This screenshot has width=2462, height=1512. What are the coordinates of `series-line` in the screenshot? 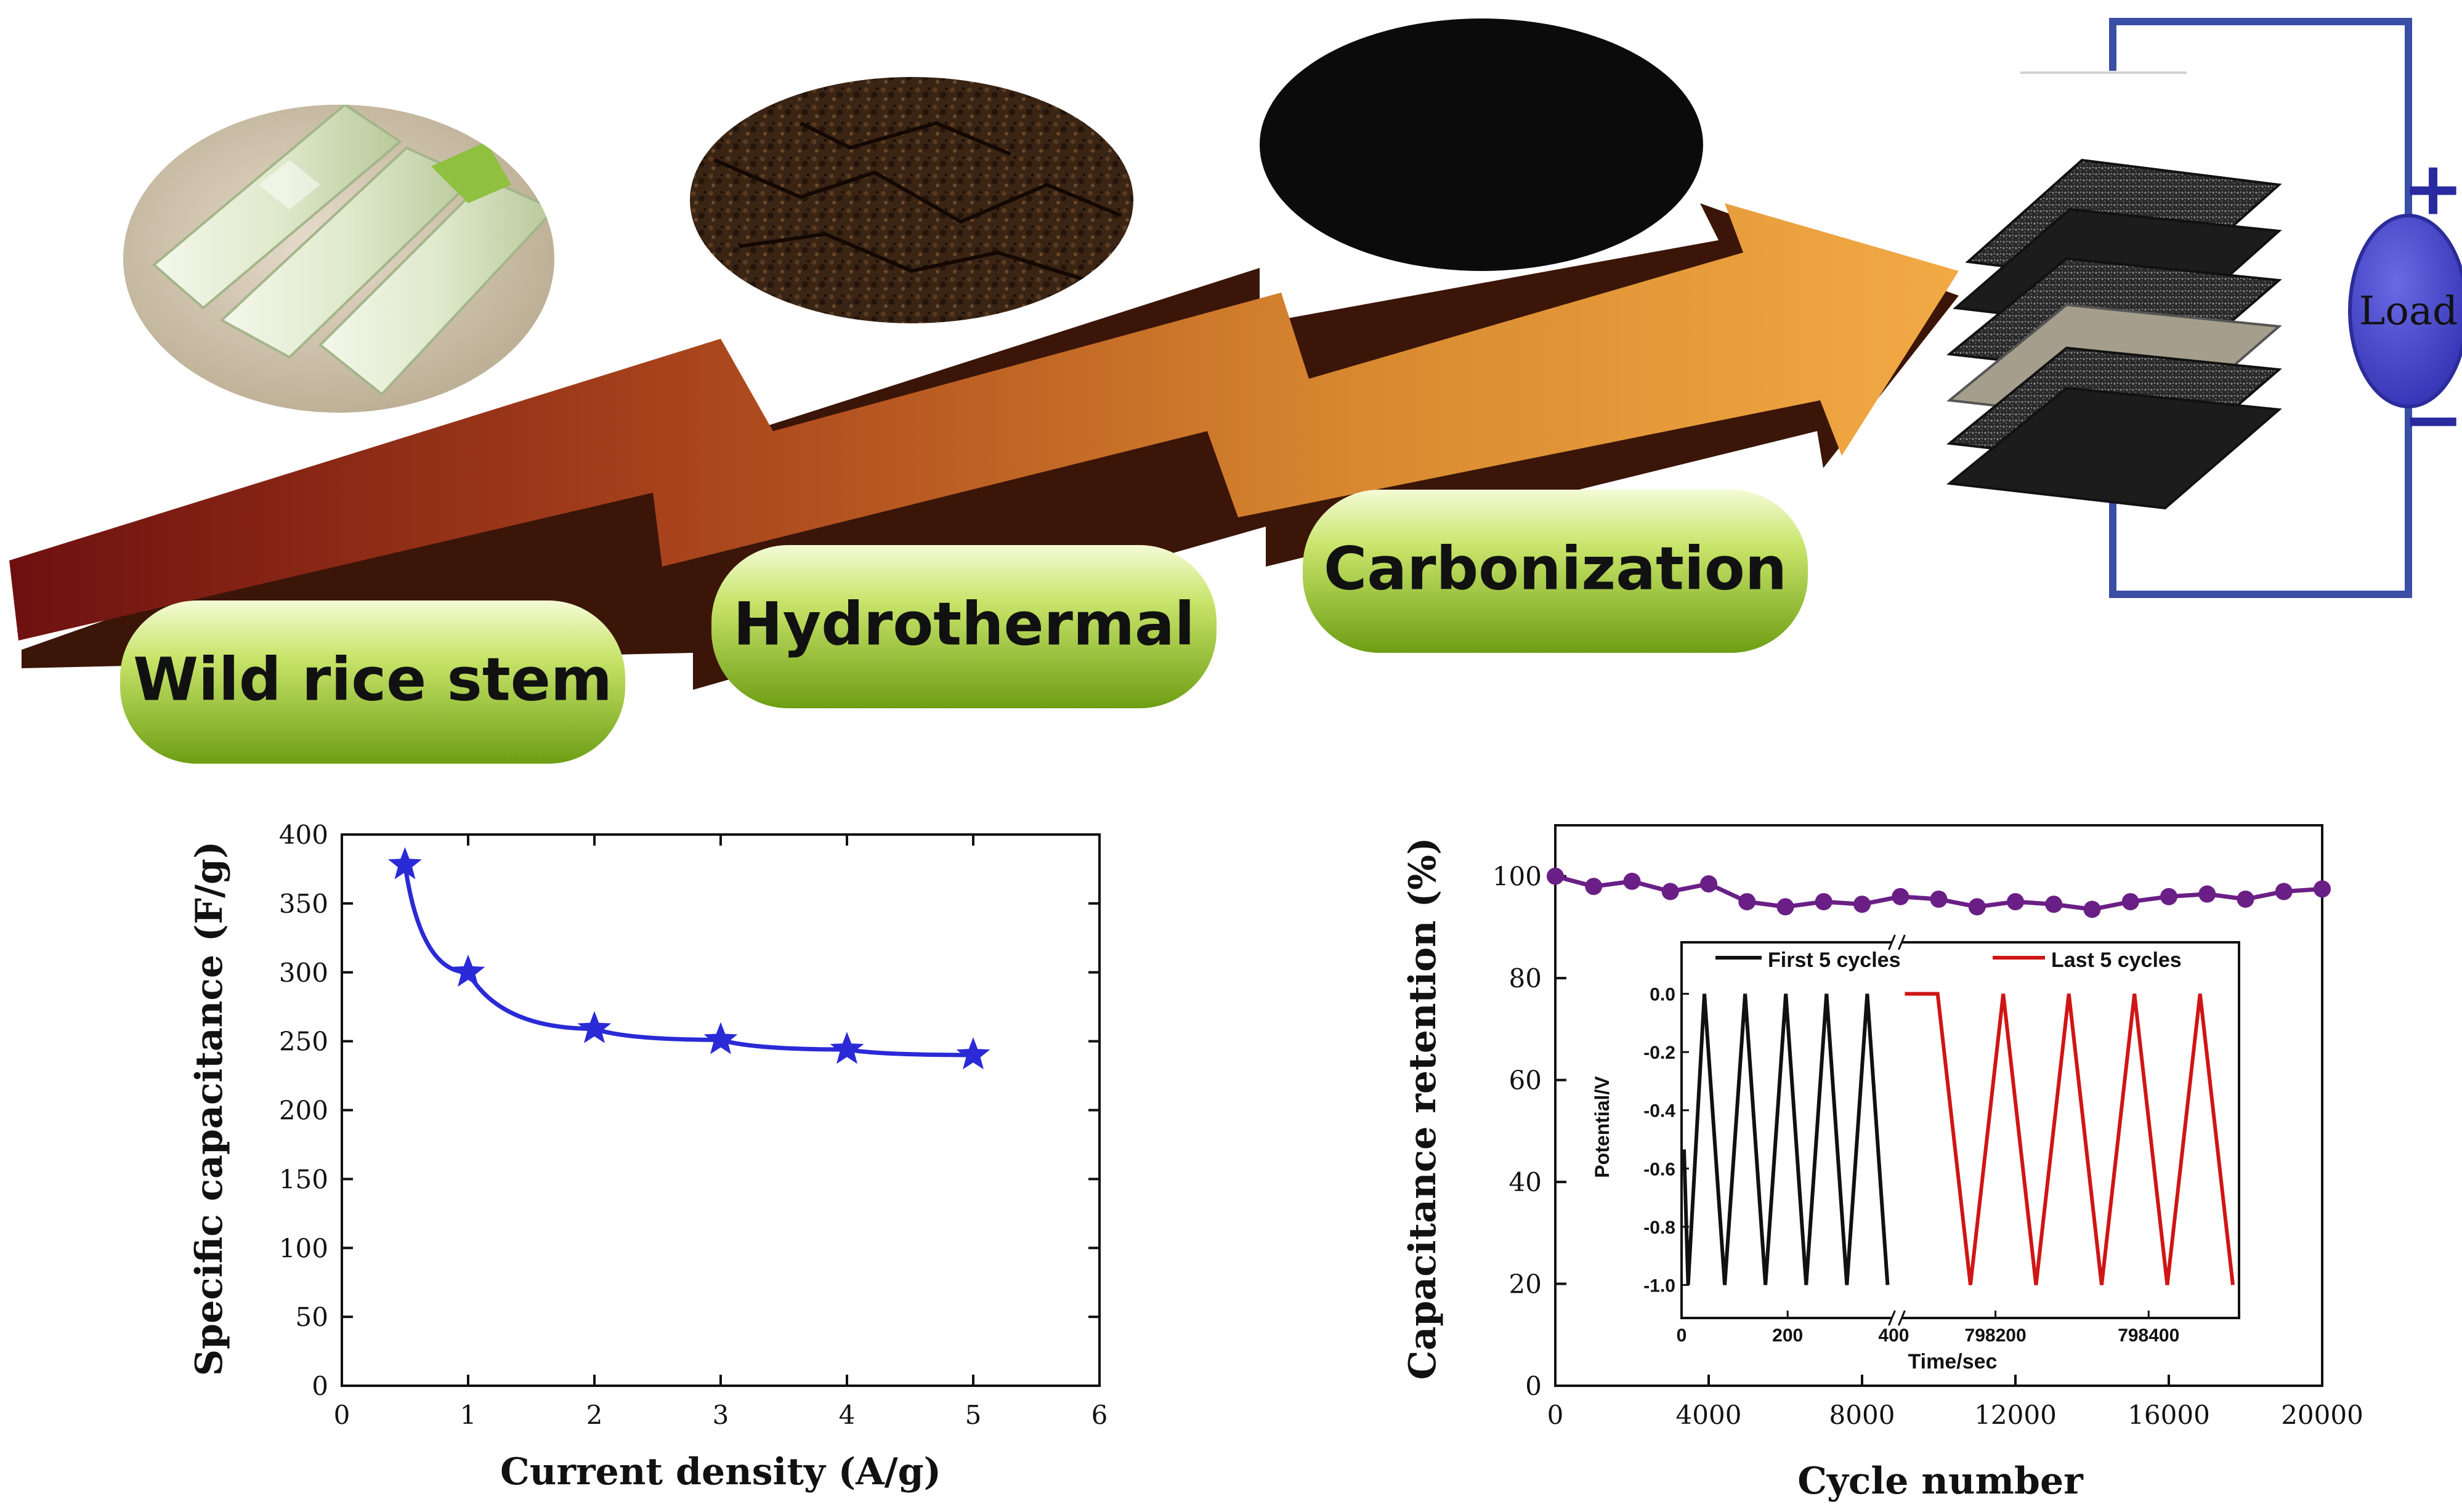 It's located at (689, 960).